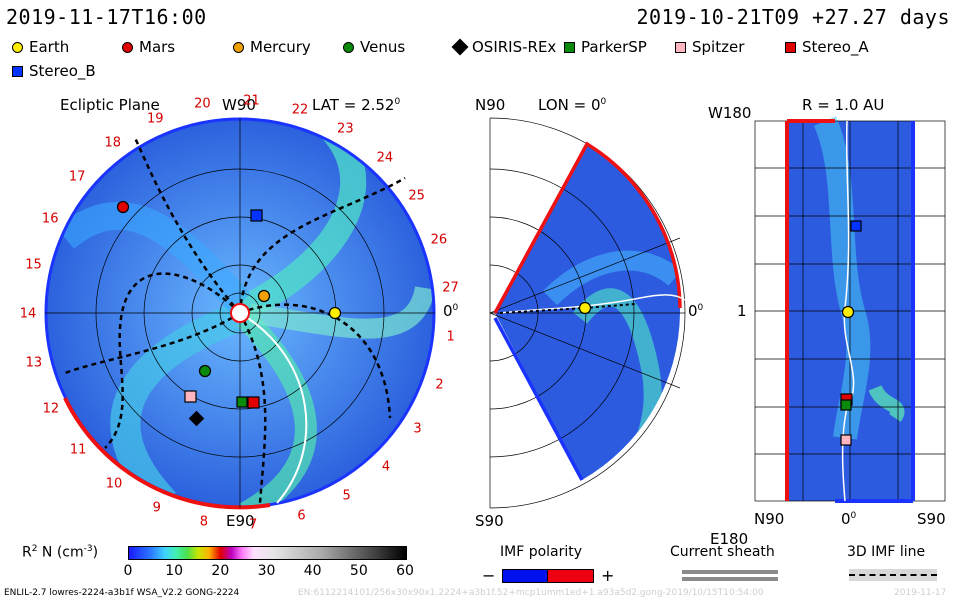 Image resolution: width=960 pixels, height=600 pixels. I want to click on meridional-blue-edge, so click(538, 399).